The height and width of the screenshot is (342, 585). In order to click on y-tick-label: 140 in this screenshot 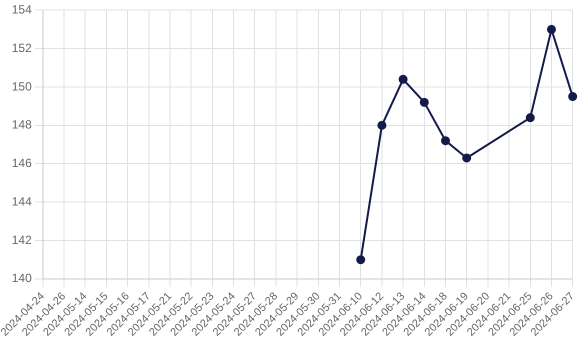, I will do `click(22, 278)`.